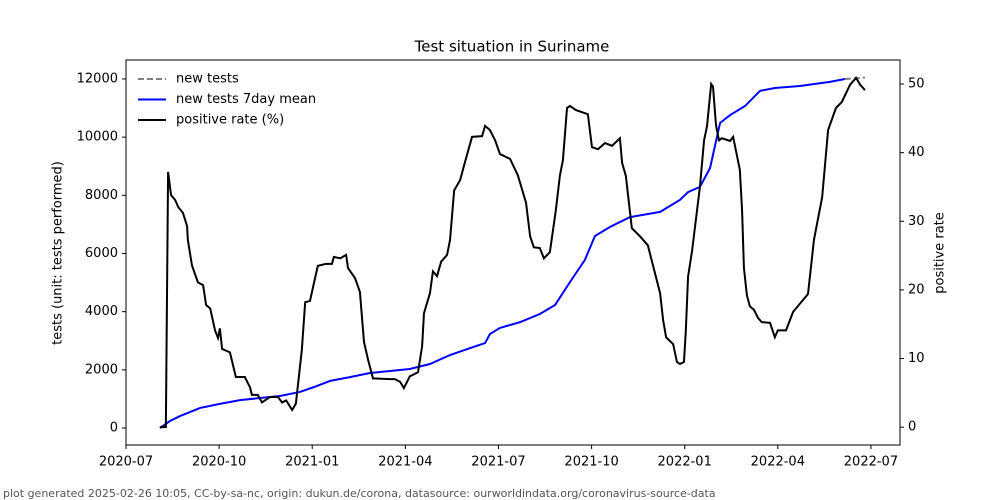 This screenshot has width=1000, height=500. Describe the element at coordinates (126, 462) in the screenshot. I see `x-tick-label: 2020-07` at that location.